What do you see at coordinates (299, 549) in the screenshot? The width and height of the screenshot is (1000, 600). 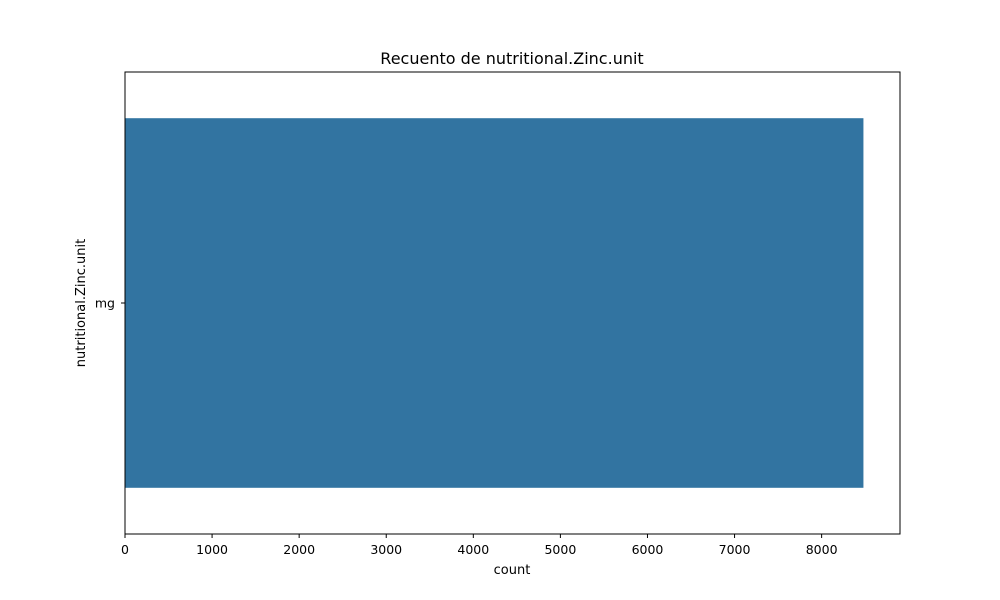 I see `x-tick-label: 2000` at bounding box center [299, 549].